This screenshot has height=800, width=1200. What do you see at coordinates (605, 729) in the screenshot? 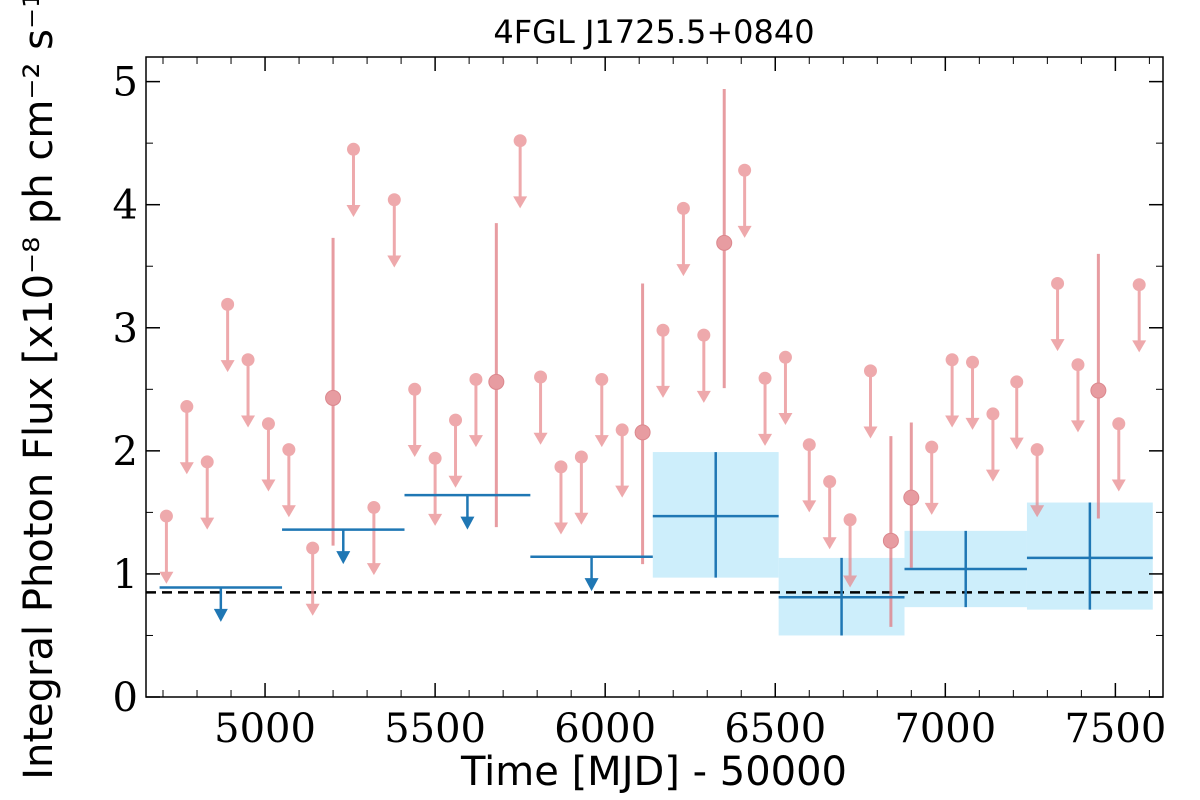
I see `x-tick-label: 6000` at bounding box center [605, 729].